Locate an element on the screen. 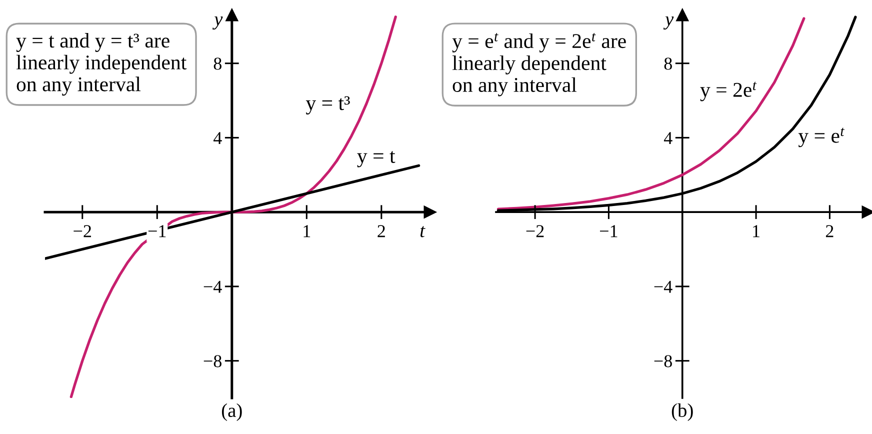 This screenshot has height=434, width=872. annotation: y = t and y = t³ are linearly independent on any interval is located at coordinates (101, 64).